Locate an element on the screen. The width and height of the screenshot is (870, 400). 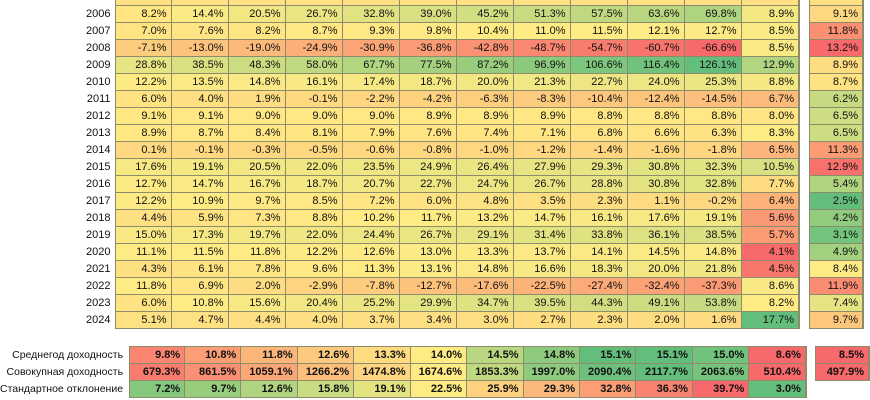
return-cell: 3.0% is located at coordinates (484, 320).